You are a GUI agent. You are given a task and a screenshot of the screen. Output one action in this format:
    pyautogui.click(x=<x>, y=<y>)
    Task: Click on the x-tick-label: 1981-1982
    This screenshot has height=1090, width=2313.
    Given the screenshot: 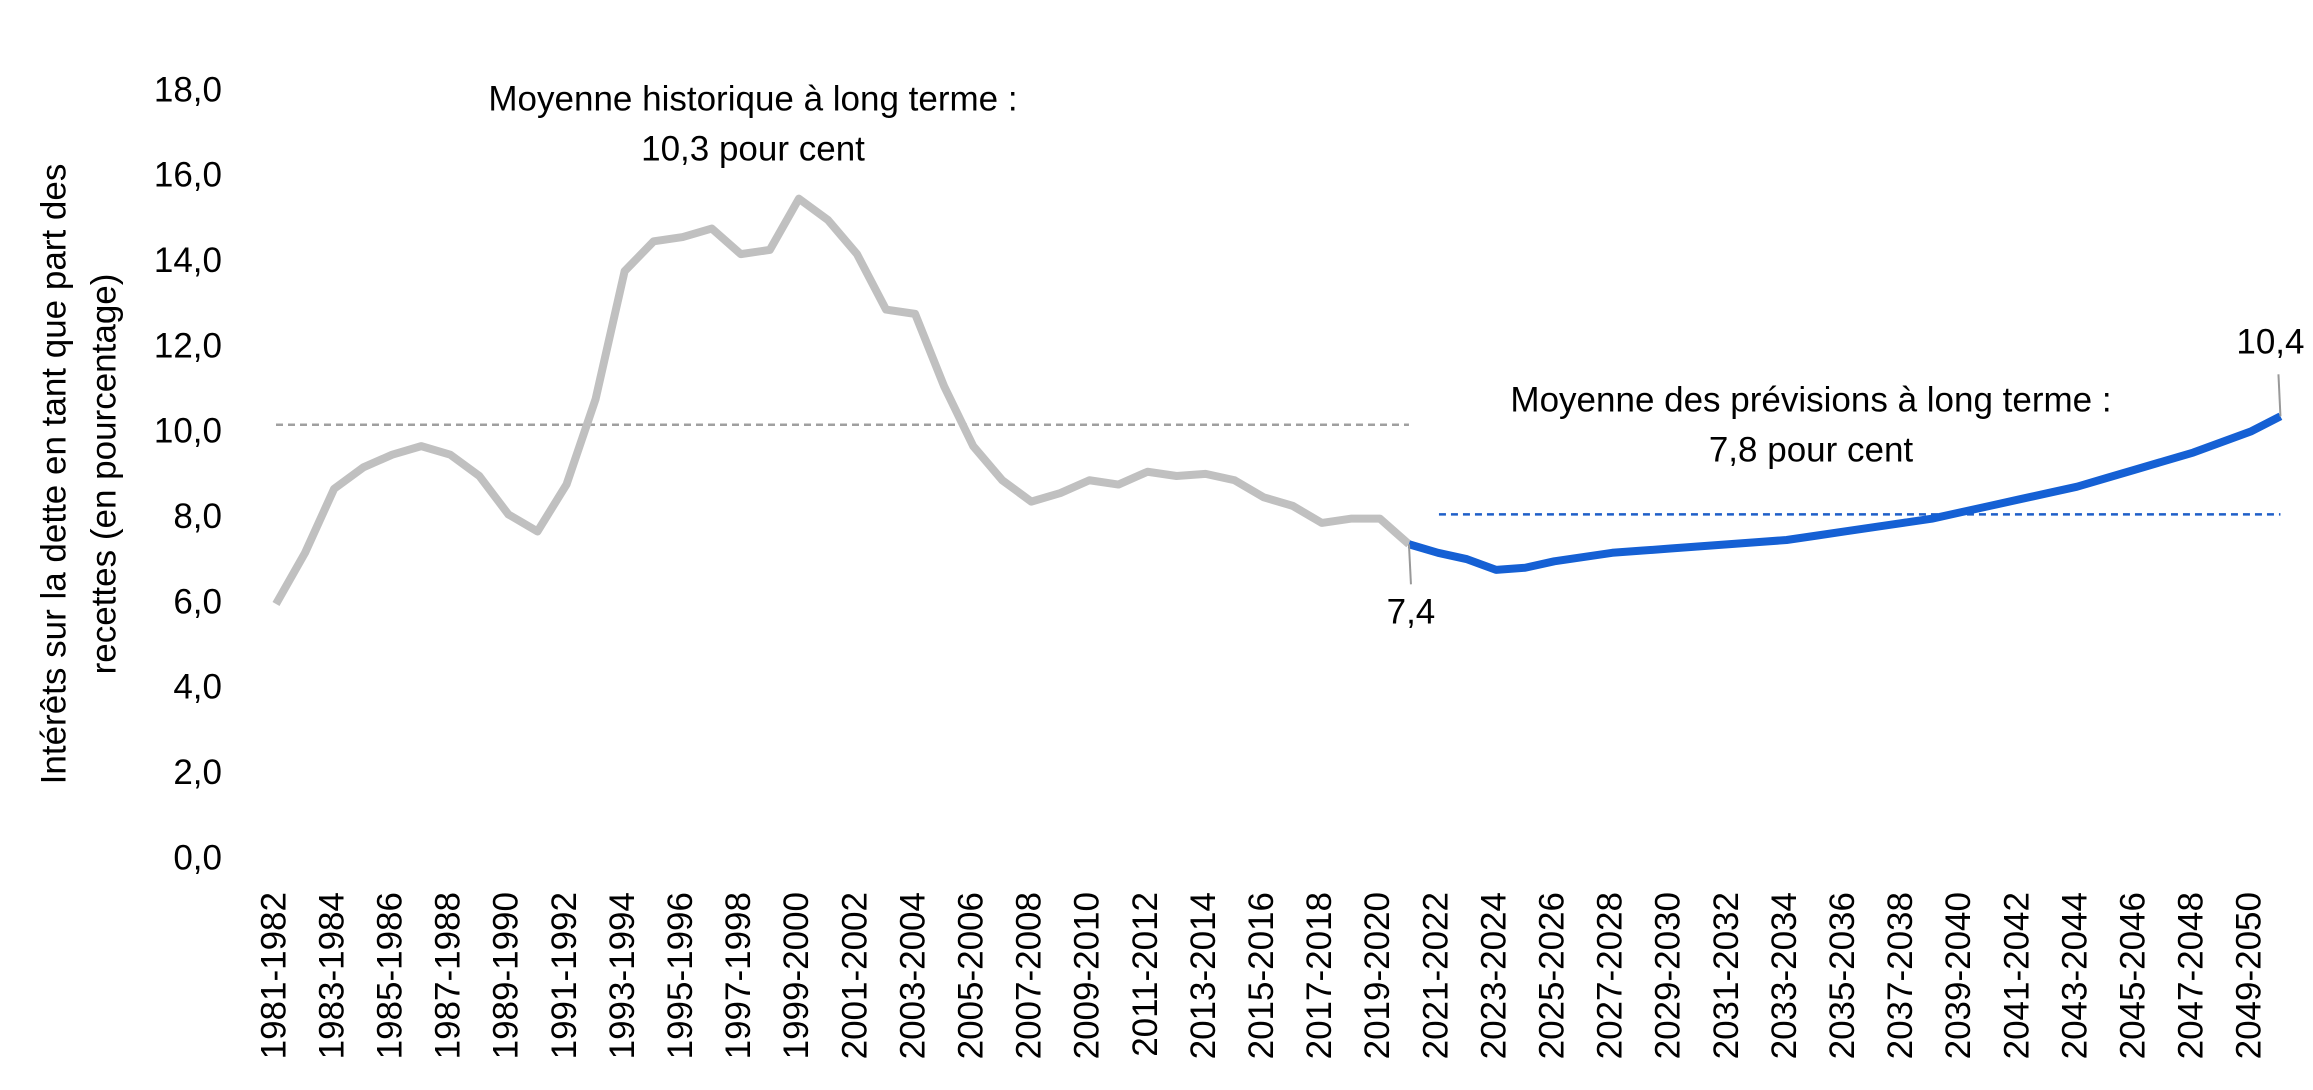 What is the action you would take?
    pyautogui.click(x=273, y=975)
    